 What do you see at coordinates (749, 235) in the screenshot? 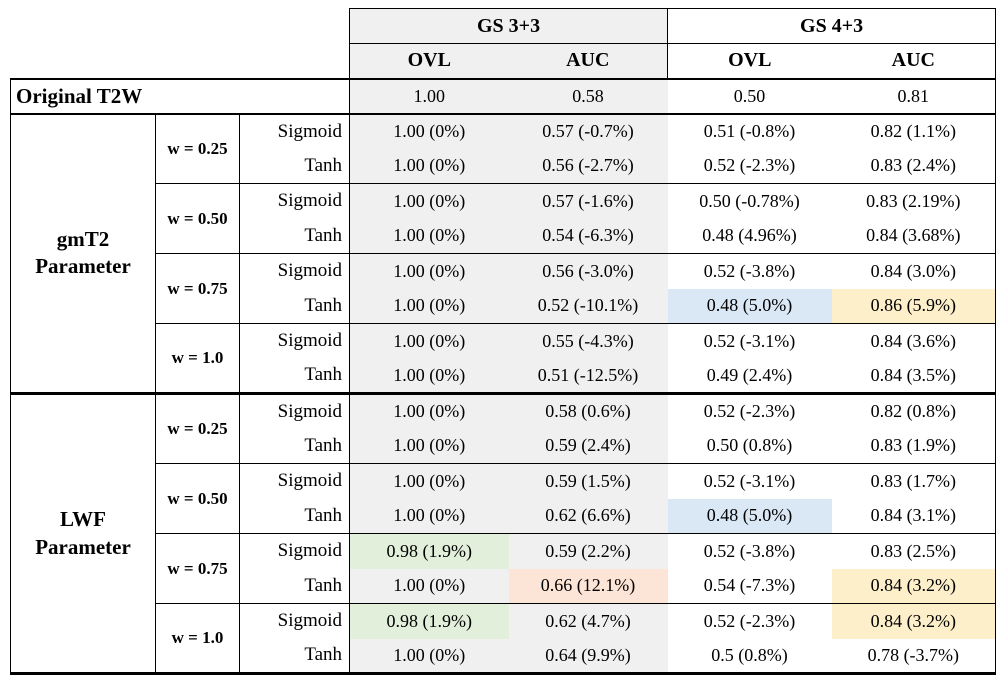
I see `metric-cell: 0.48 (4.96%)` at bounding box center [749, 235].